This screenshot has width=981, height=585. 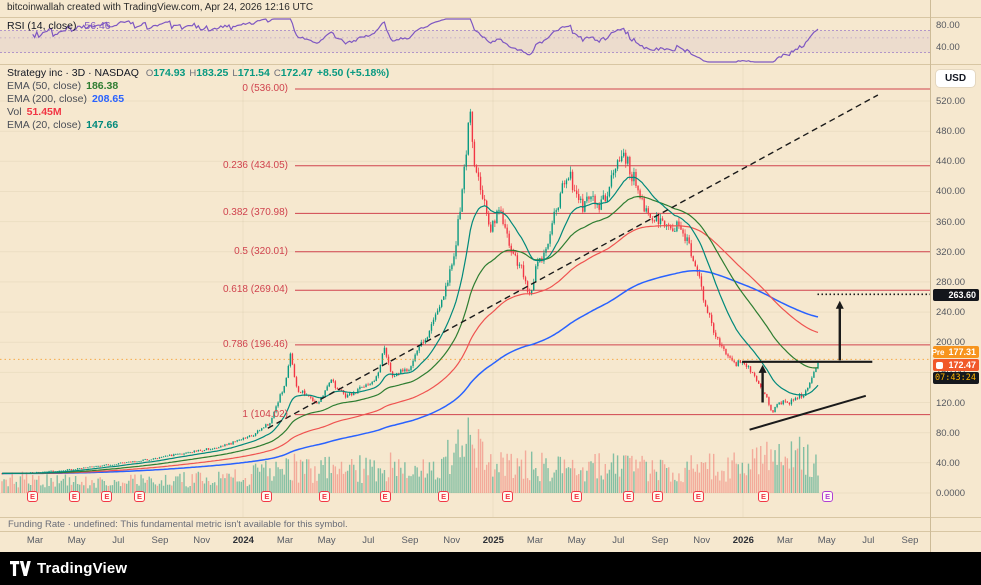 What do you see at coordinates (951, 313) in the screenshot?
I see `price-tick: 240.00` at bounding box center [951, 313].